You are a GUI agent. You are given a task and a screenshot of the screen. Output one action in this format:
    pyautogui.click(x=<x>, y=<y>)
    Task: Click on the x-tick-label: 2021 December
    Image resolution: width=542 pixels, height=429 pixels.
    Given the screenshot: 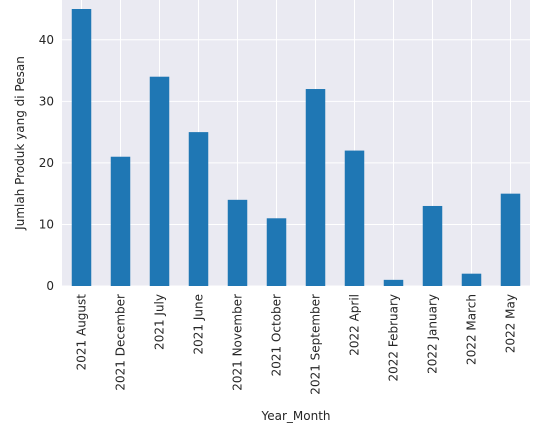 What is the action you would take?
    pyautogui.click(x=121, y=342)
    